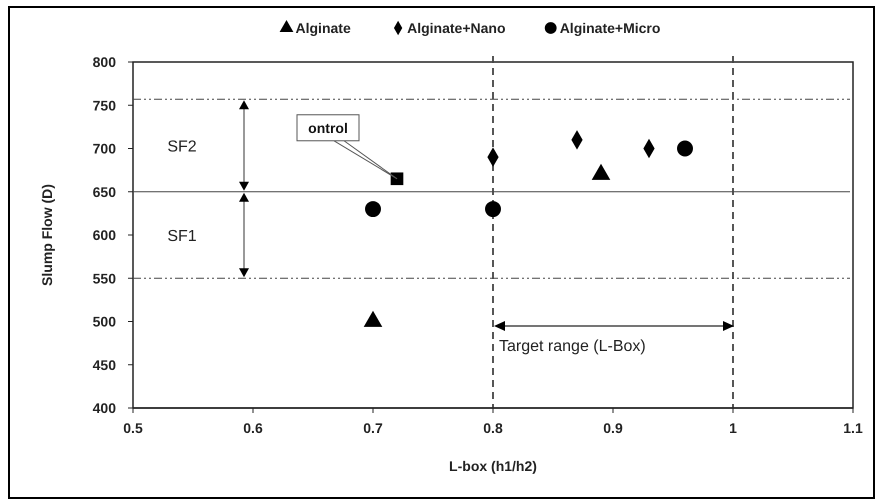 The image size is (883, 499). Describe the element at coordinates (456, 28) in the screenshot. I see `legend-label: Alginate+Nano` at that location.